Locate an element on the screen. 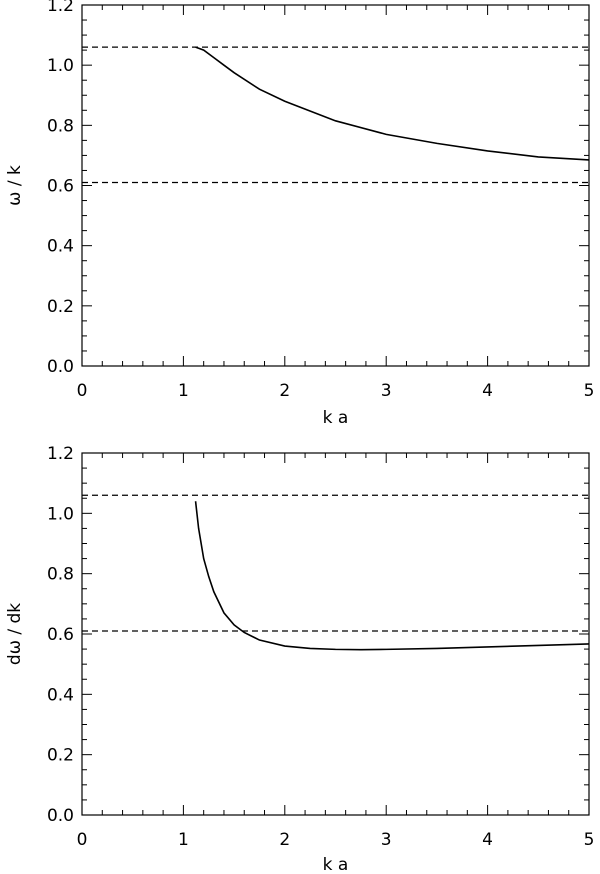  y-axis-title: dω / dk is located at coordinates (15, 634).